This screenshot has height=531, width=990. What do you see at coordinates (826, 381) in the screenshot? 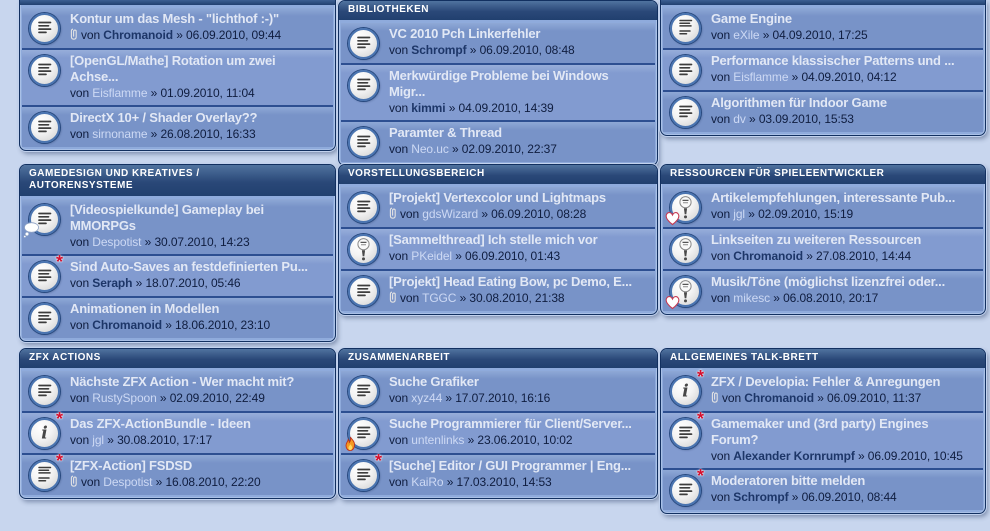
I see `thread-title-link: ZFX / Developia: Fehler & Anregungen` at bounding box center [826, 381].